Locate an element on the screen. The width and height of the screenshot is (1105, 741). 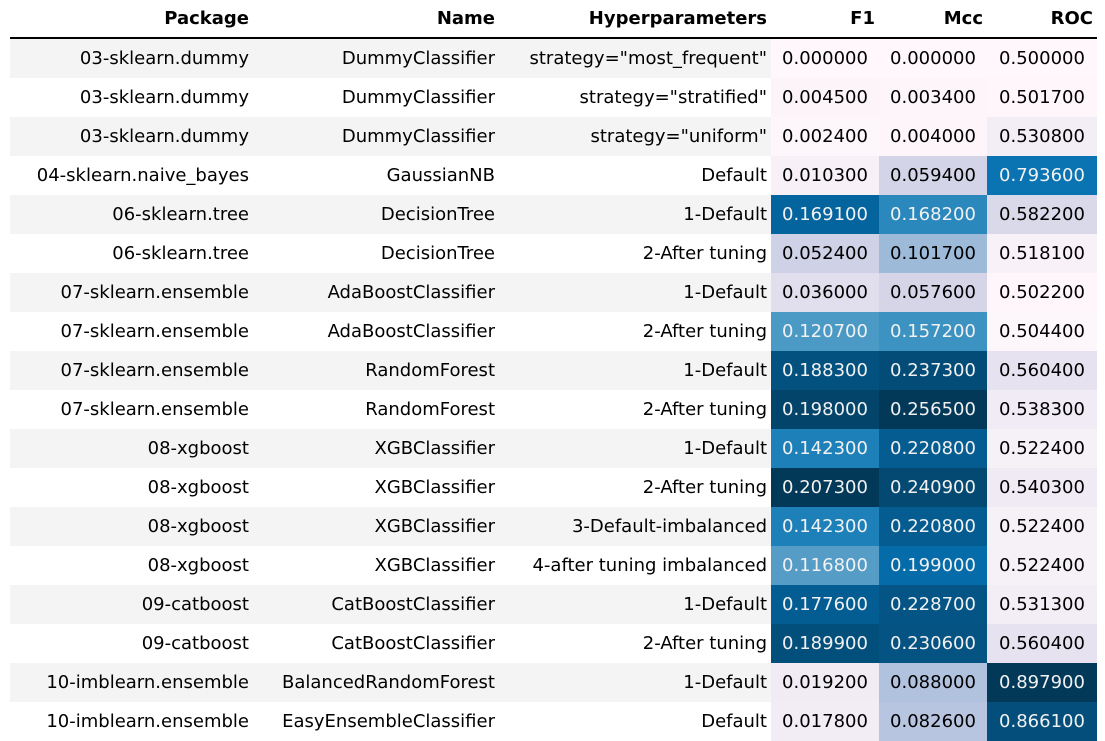
cell-package: 04-sklearn.naive_bayes is located at coordinates (131, 175).